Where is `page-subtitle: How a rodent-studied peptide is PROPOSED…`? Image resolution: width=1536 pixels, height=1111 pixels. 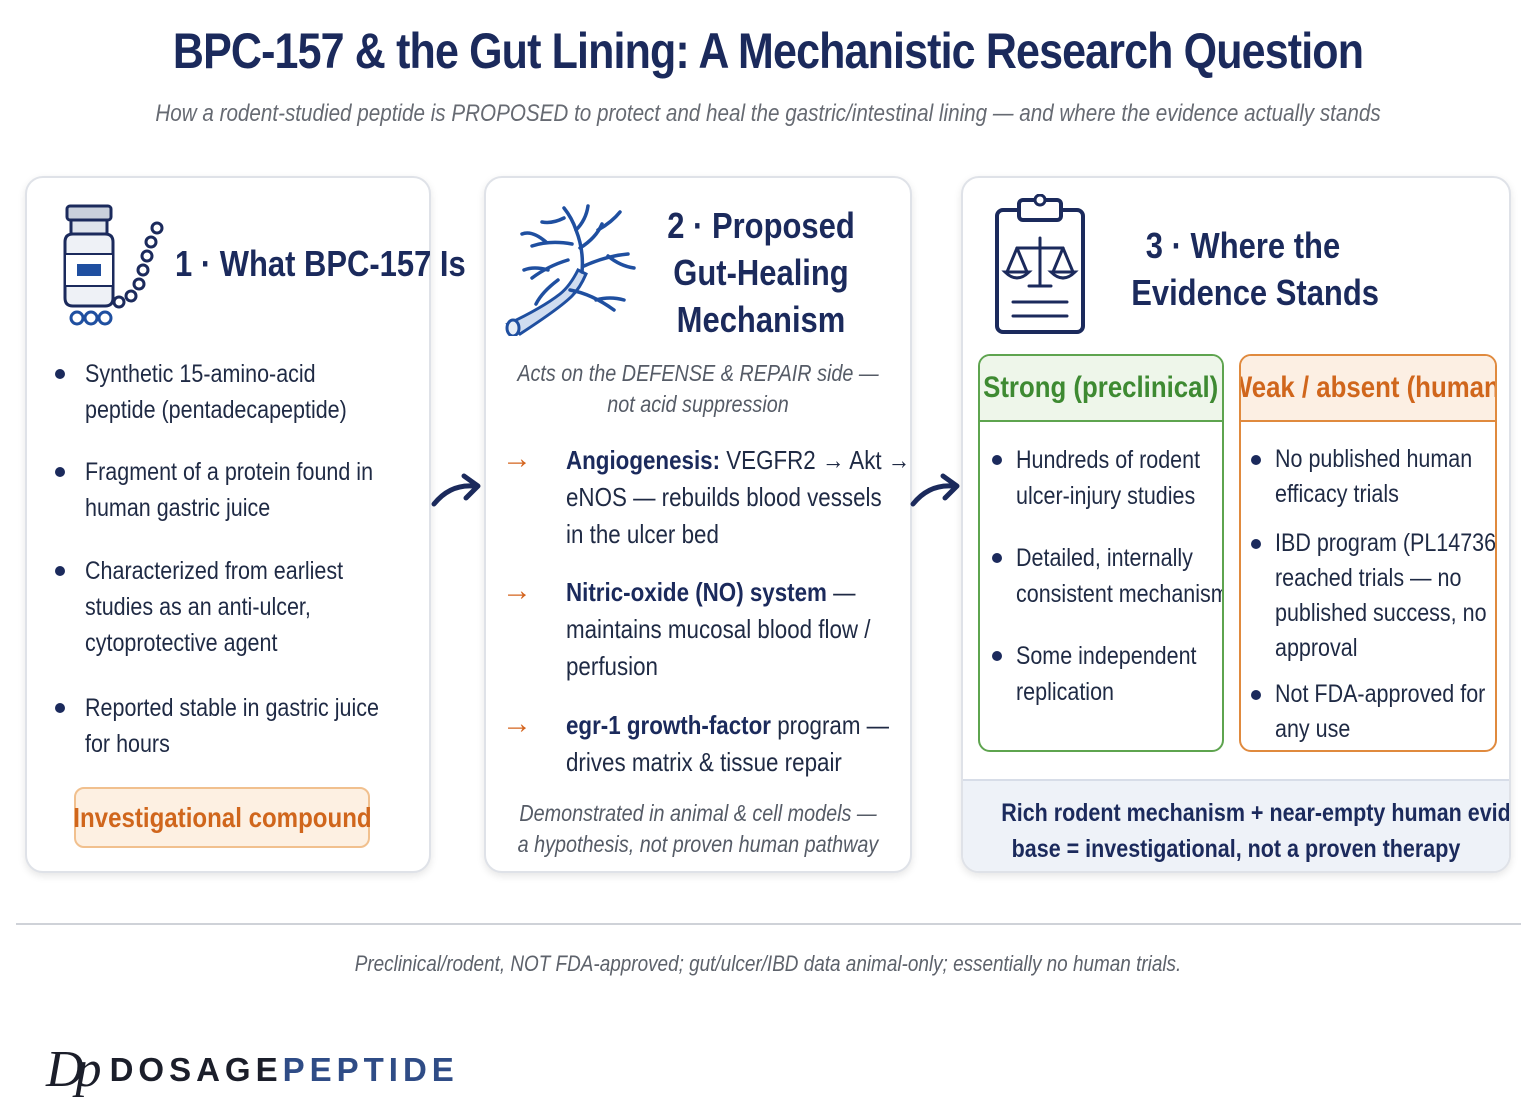 page-subtitle: How a rodent-studied peptide is PROPOSED… is located at coordinates (768, 113).